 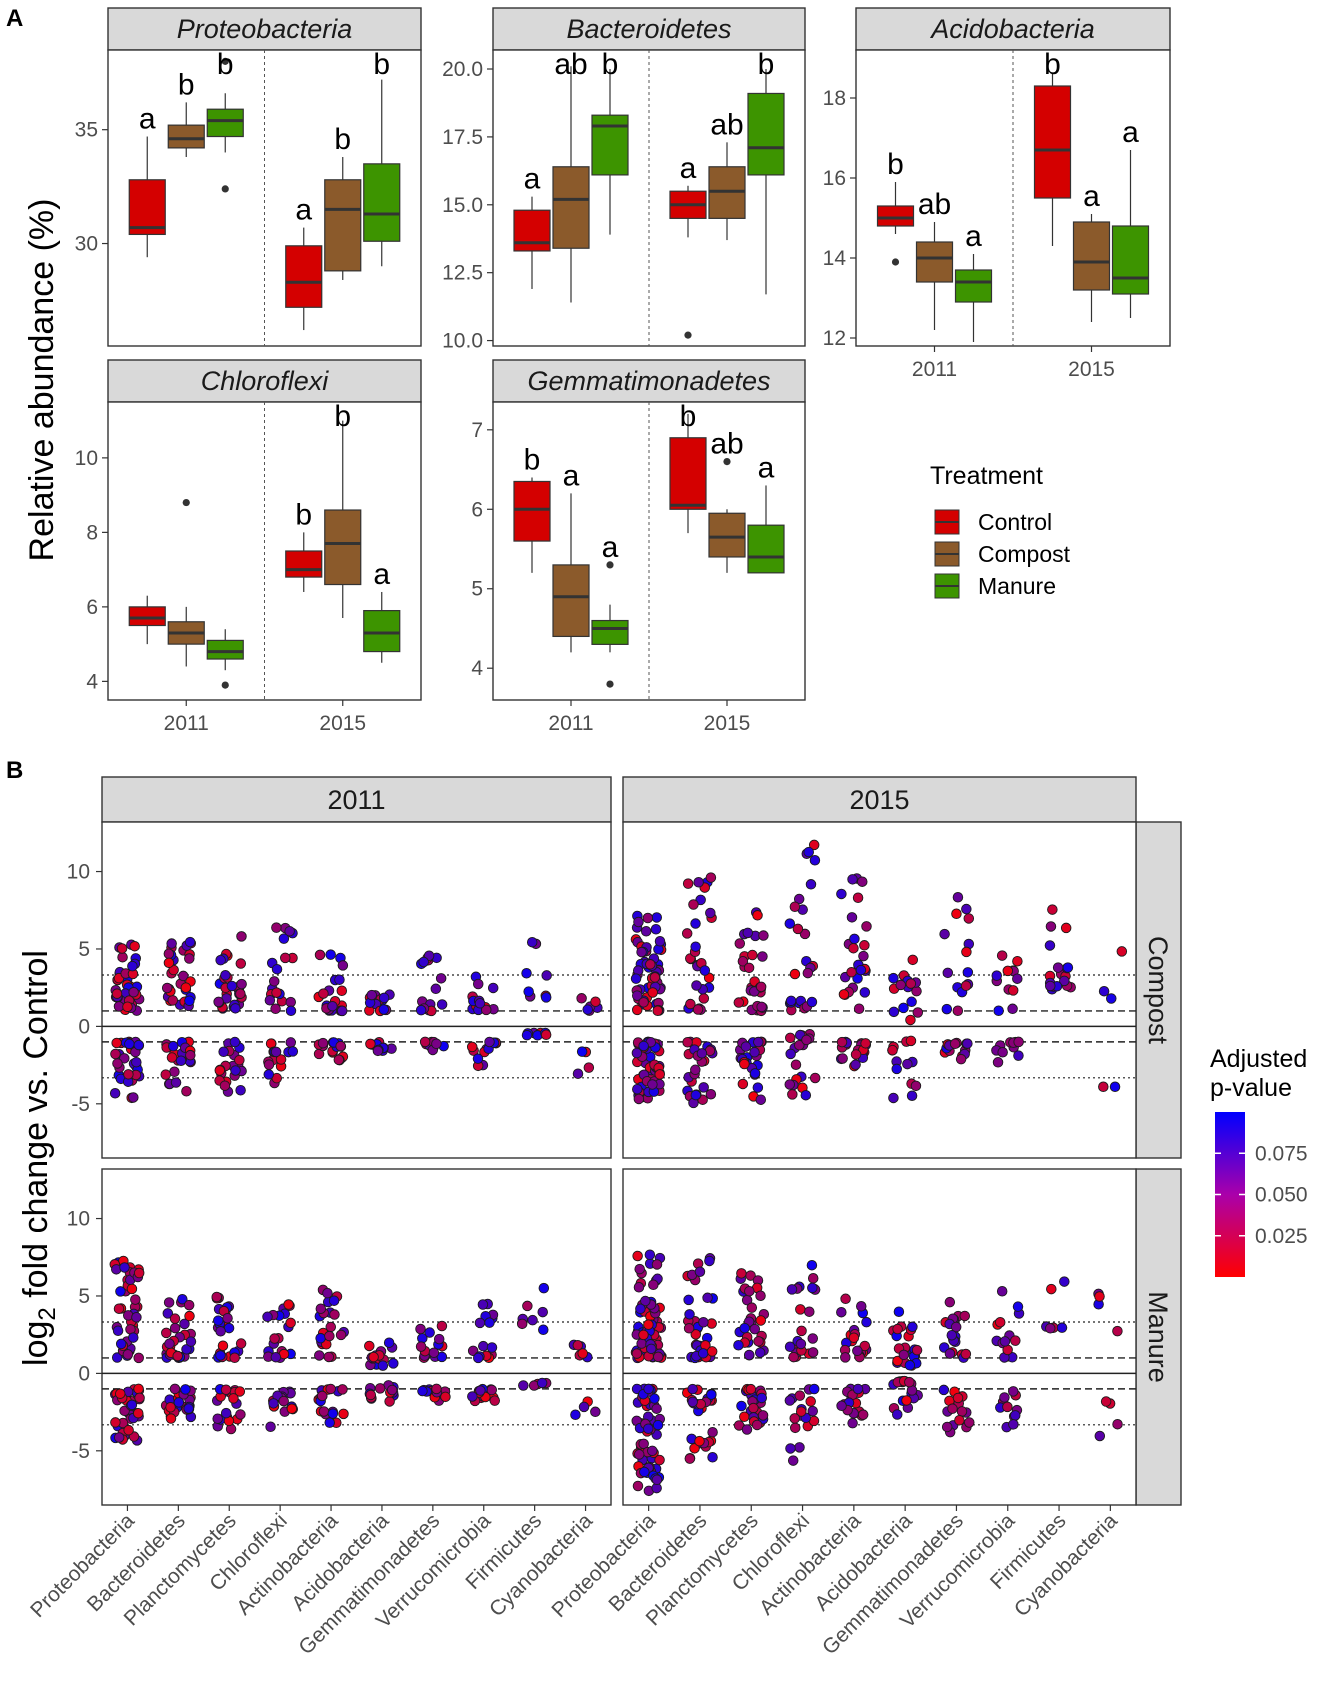 I want to click on facet-gemmatimonadetes-ytick-label: 4, so click(x=477, y=668).